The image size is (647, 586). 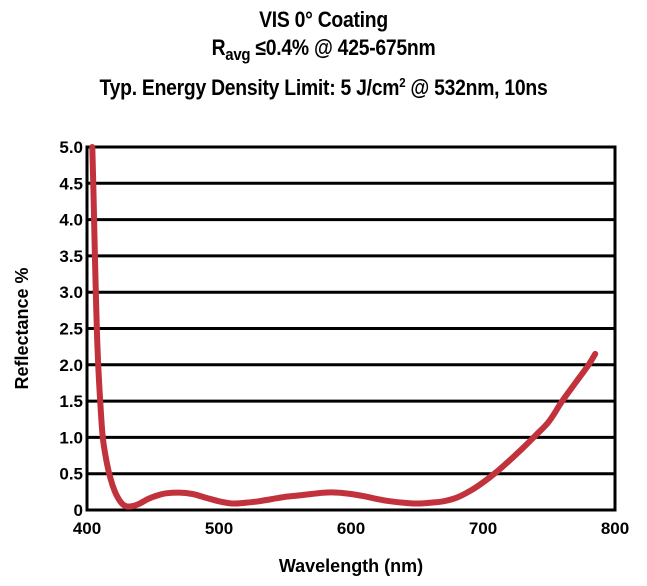 I want to click on subtitle-r: R, so click(x=218, y=47).